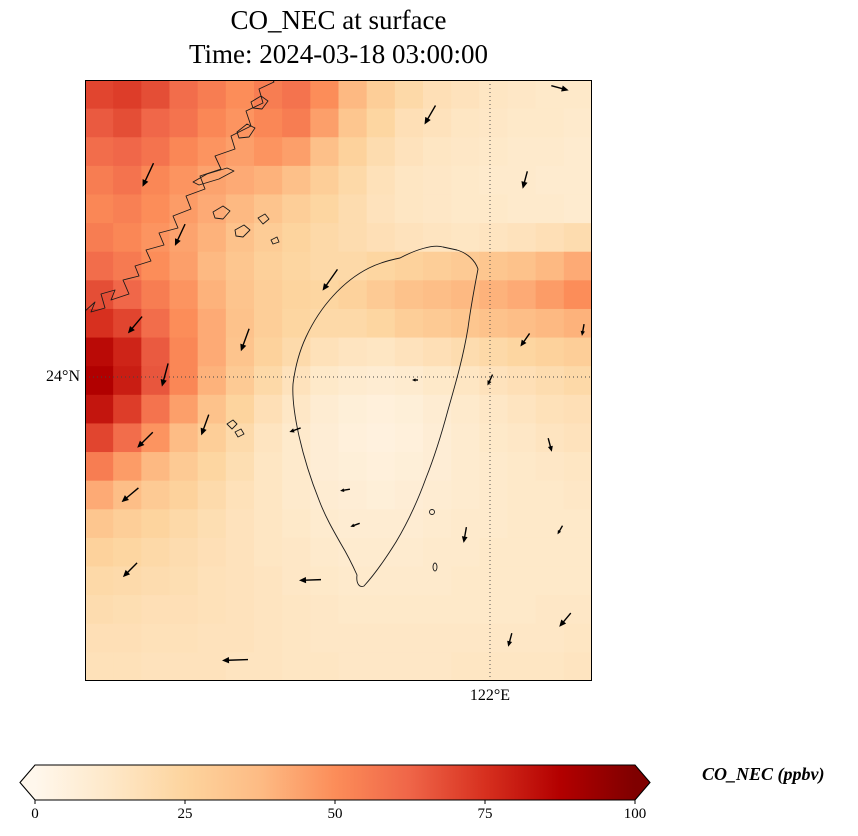 This screenshot has width=858, height=836. I want to click on colorbar-over-arrow, so click(642, 782).